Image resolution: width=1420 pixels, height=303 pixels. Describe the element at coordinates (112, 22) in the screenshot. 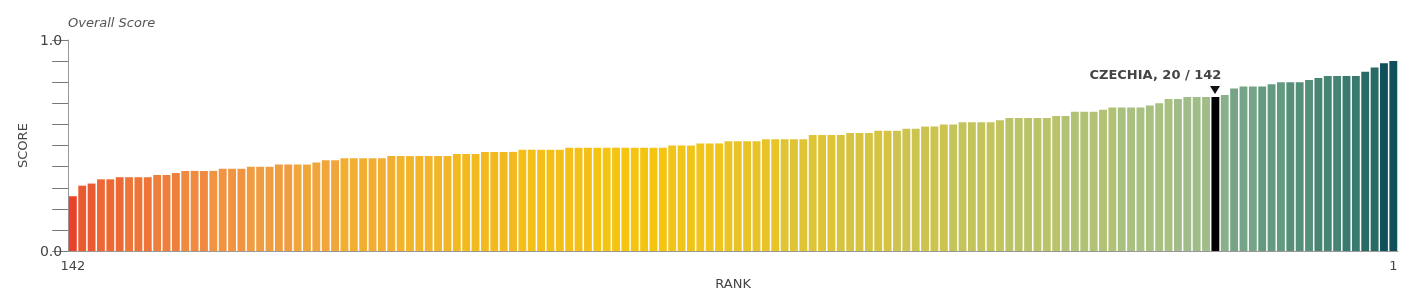

I see `chart-title: Overall Score` at that location.